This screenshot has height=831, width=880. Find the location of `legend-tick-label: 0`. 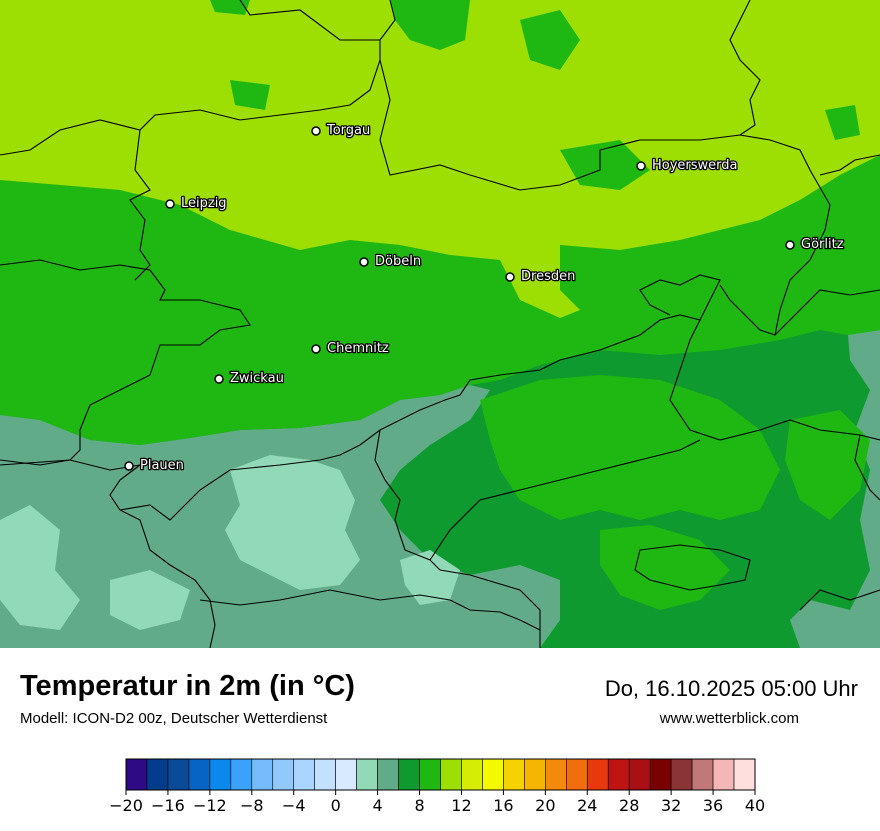

legend-tick-label: 0 is located at coordinates (336, 805).